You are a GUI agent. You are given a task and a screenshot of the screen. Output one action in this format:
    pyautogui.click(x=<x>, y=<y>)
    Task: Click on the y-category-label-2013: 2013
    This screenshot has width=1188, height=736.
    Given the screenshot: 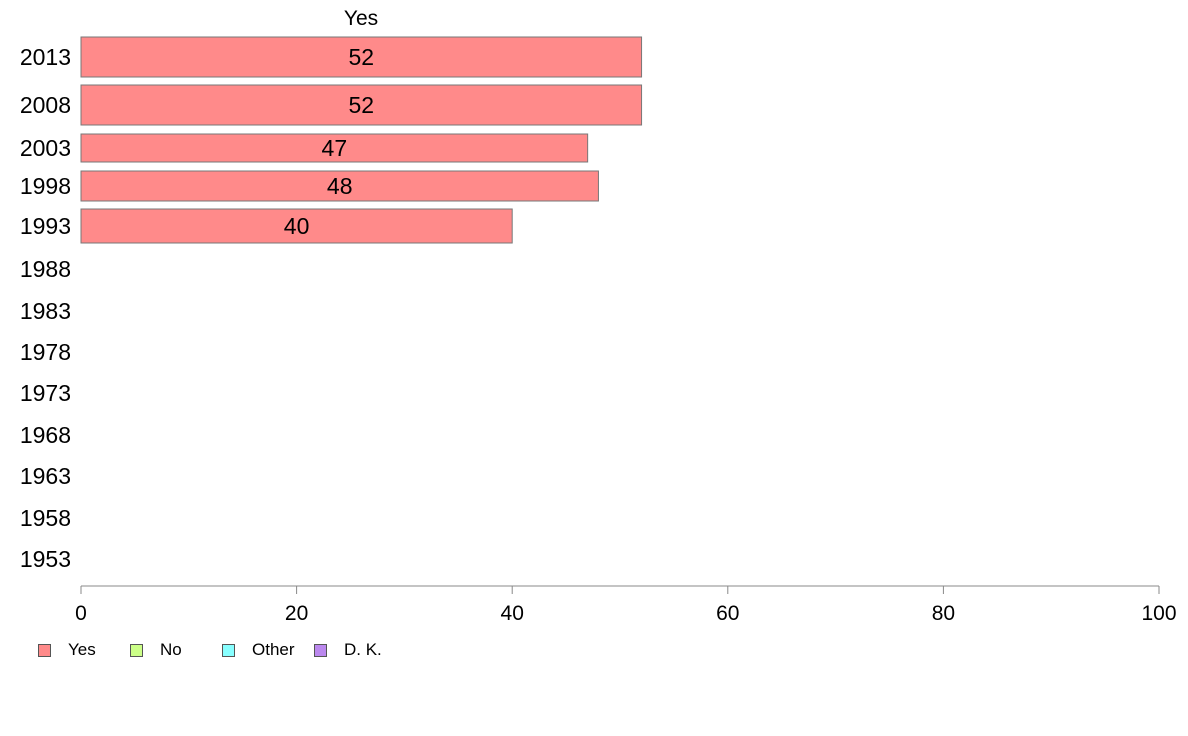 What is the action you would take?
    pyautogui.click(x=45, y=57)
    